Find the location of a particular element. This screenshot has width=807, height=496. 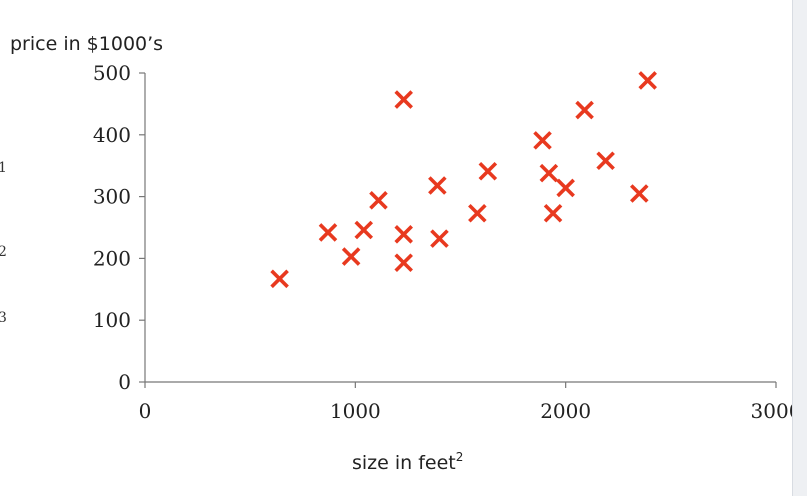

y-axis-title: price in $1000’s is located at coordinates (86, 44).